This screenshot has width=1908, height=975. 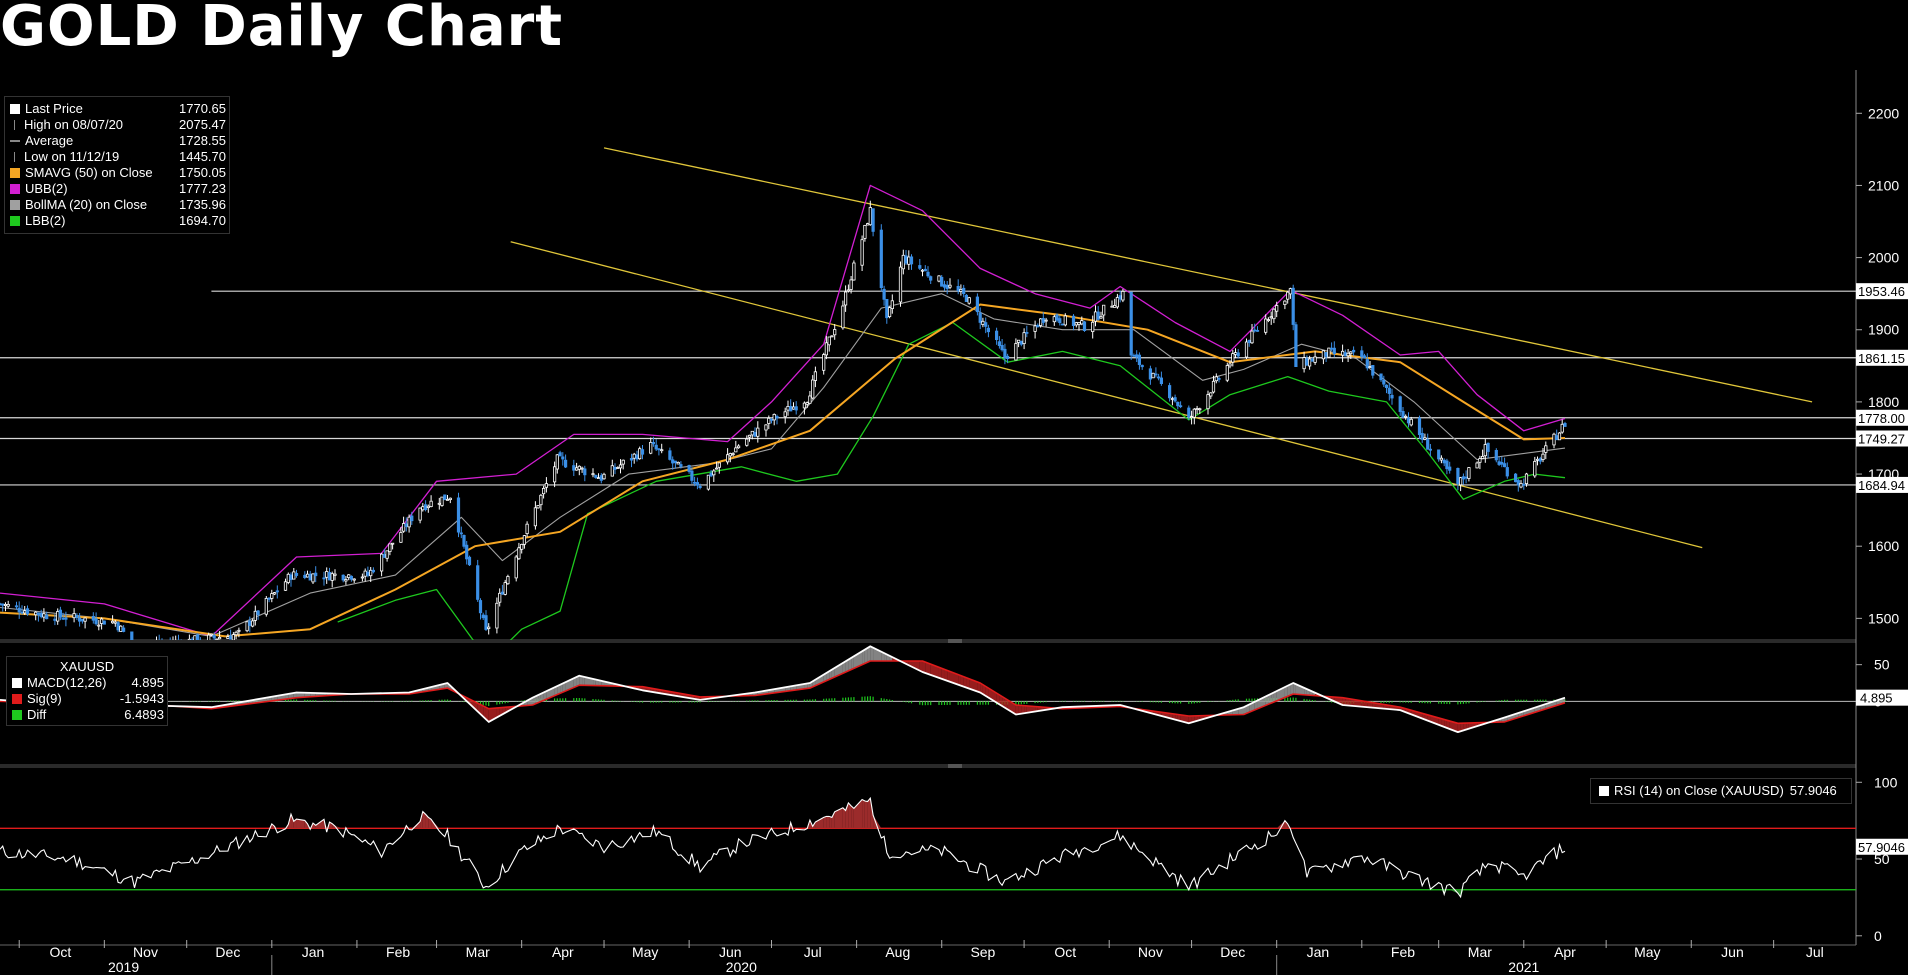 What do you see at coordinates (141, 698) in the screenshot?
I see `legend-value: -1.5943` at bounding box center [141, 698].